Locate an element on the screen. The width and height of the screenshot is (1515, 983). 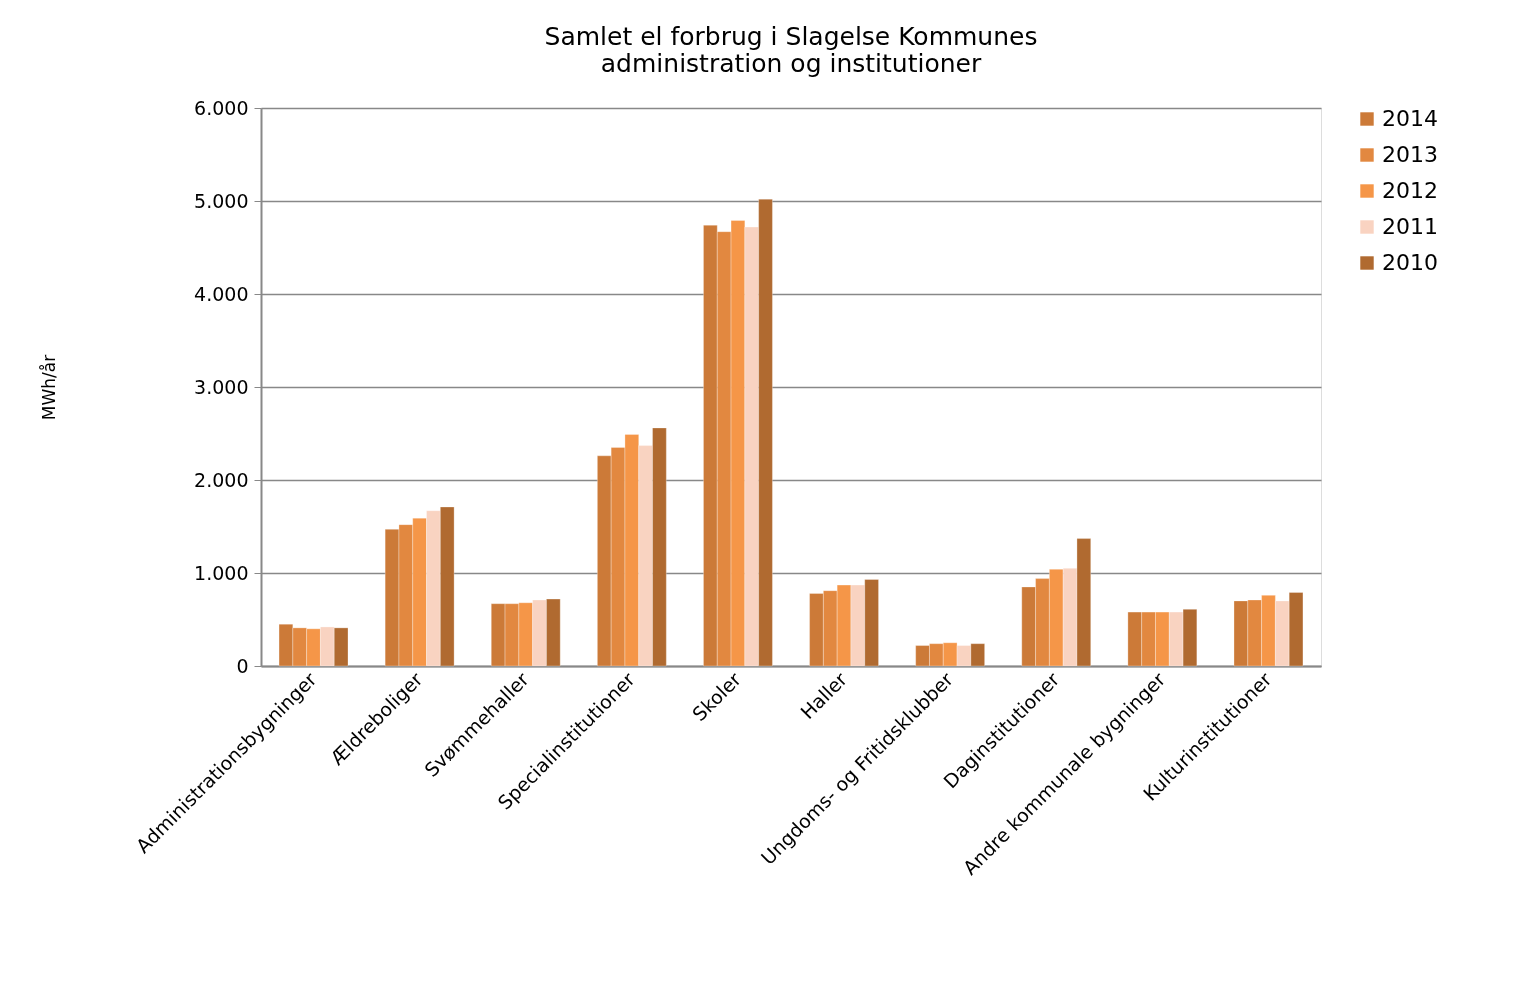
text: Samlet el forbrug i Slagelse Kommunes is located at coordinates (791, 36).